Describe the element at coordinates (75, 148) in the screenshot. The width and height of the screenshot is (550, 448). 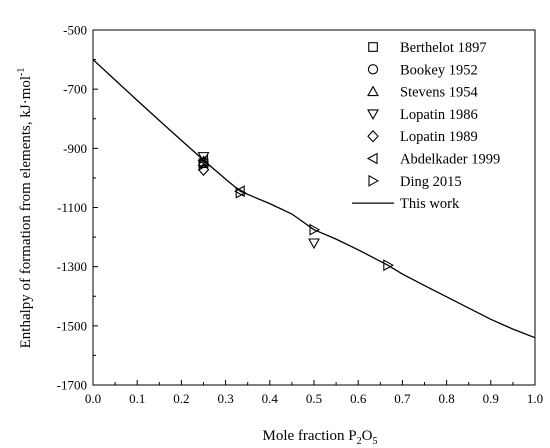
I see `y-tick-label: -900` at that location.